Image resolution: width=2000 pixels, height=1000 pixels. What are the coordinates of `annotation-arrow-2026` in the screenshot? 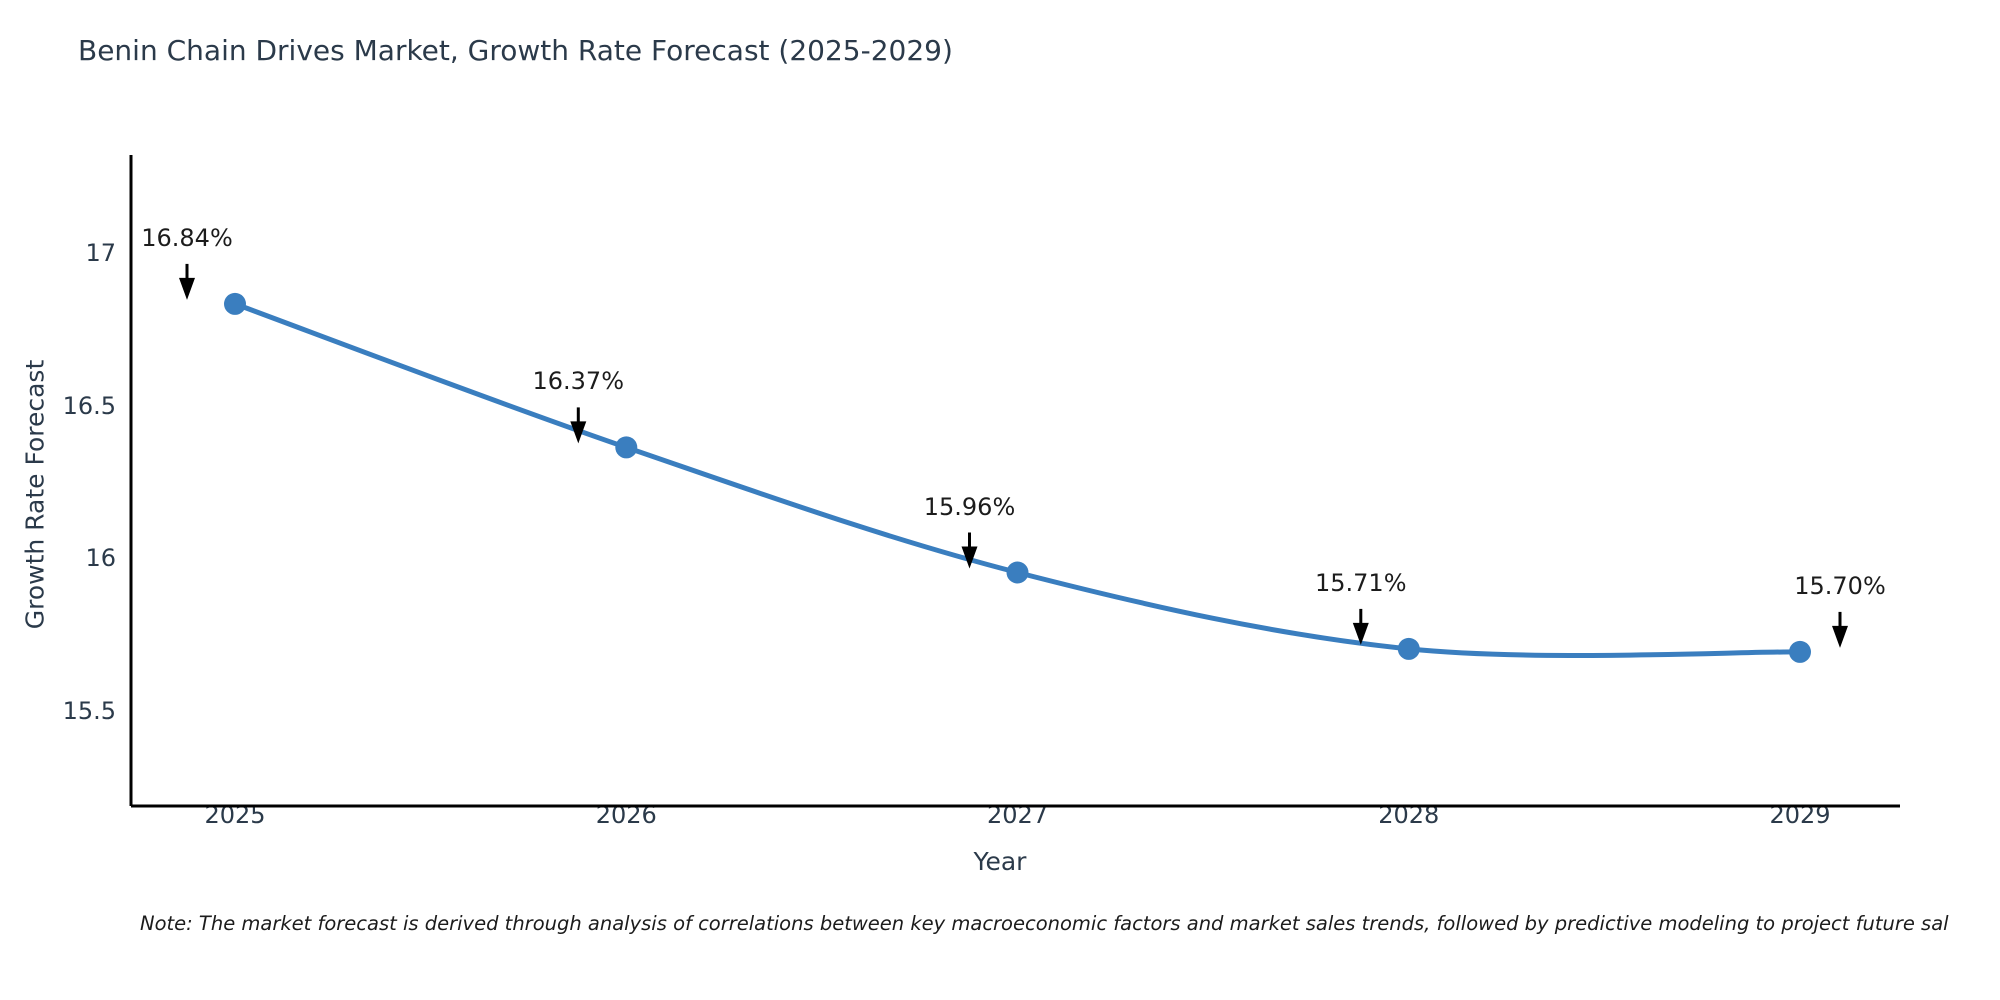 It's located at (578, 425).